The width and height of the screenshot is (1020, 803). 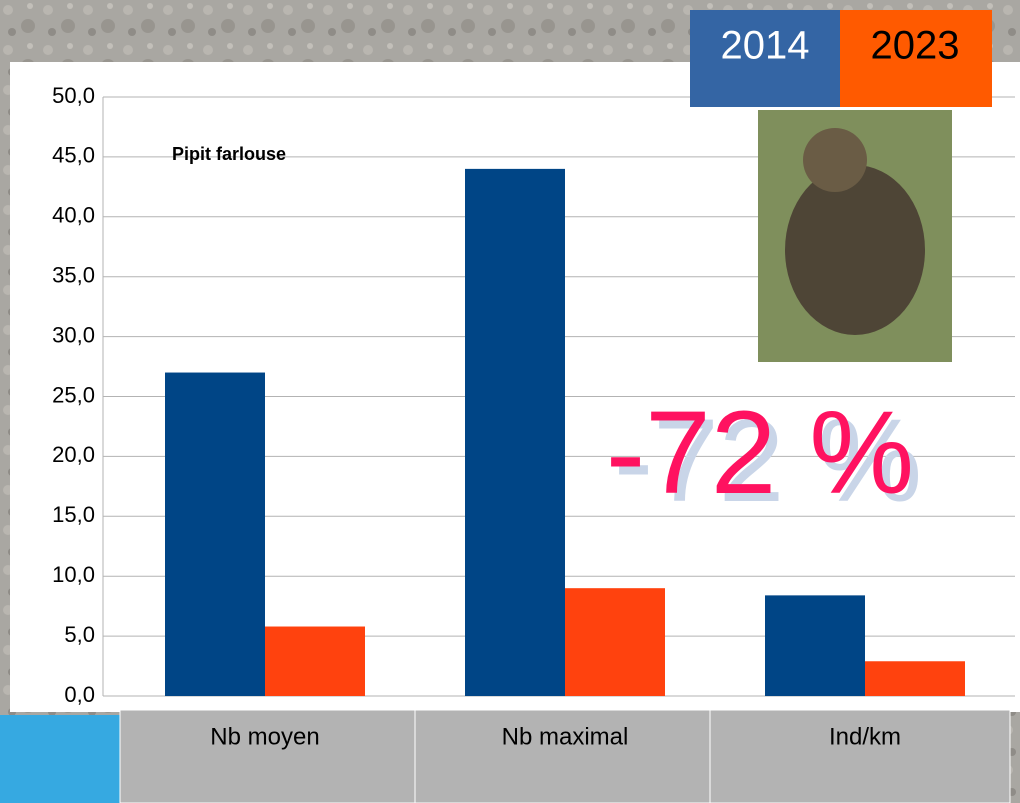 I want to click on y-tick-label: 40,0, so click(x=73, y=215).